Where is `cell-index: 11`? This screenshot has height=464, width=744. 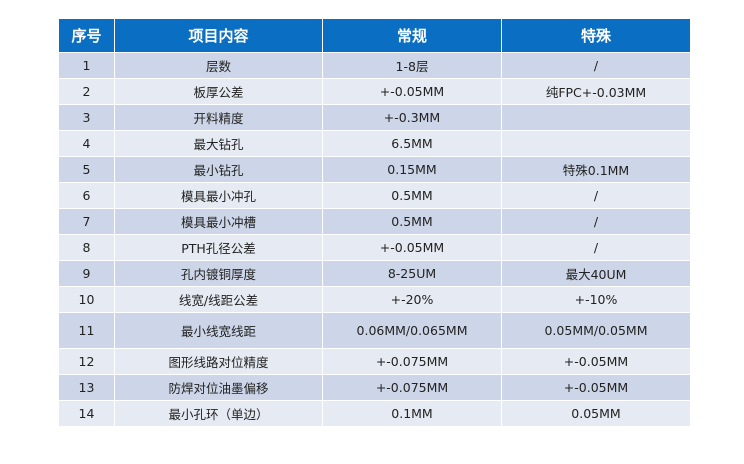
cell-index: 11 is located at coordinates (86, 330).